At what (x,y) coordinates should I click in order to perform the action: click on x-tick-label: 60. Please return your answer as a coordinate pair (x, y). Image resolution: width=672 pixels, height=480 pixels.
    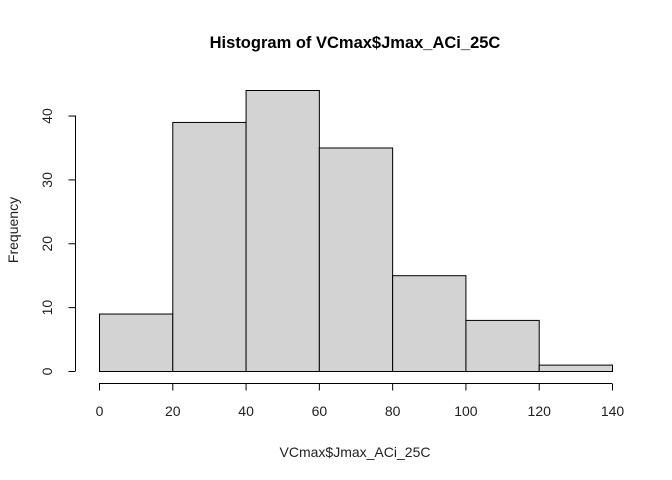
    Looking at the image, I should click on (320, 411).